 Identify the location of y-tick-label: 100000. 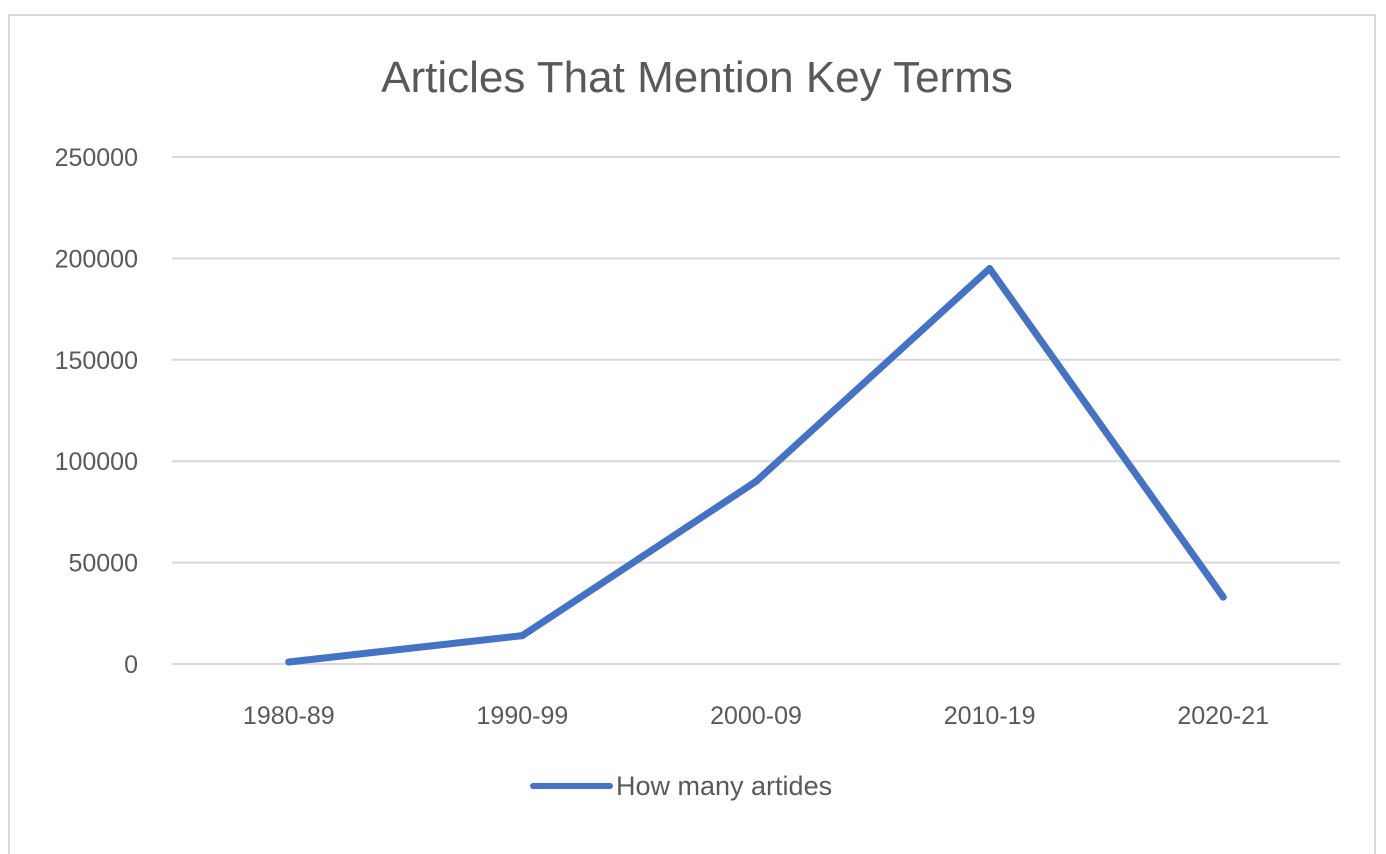
(96, 462).